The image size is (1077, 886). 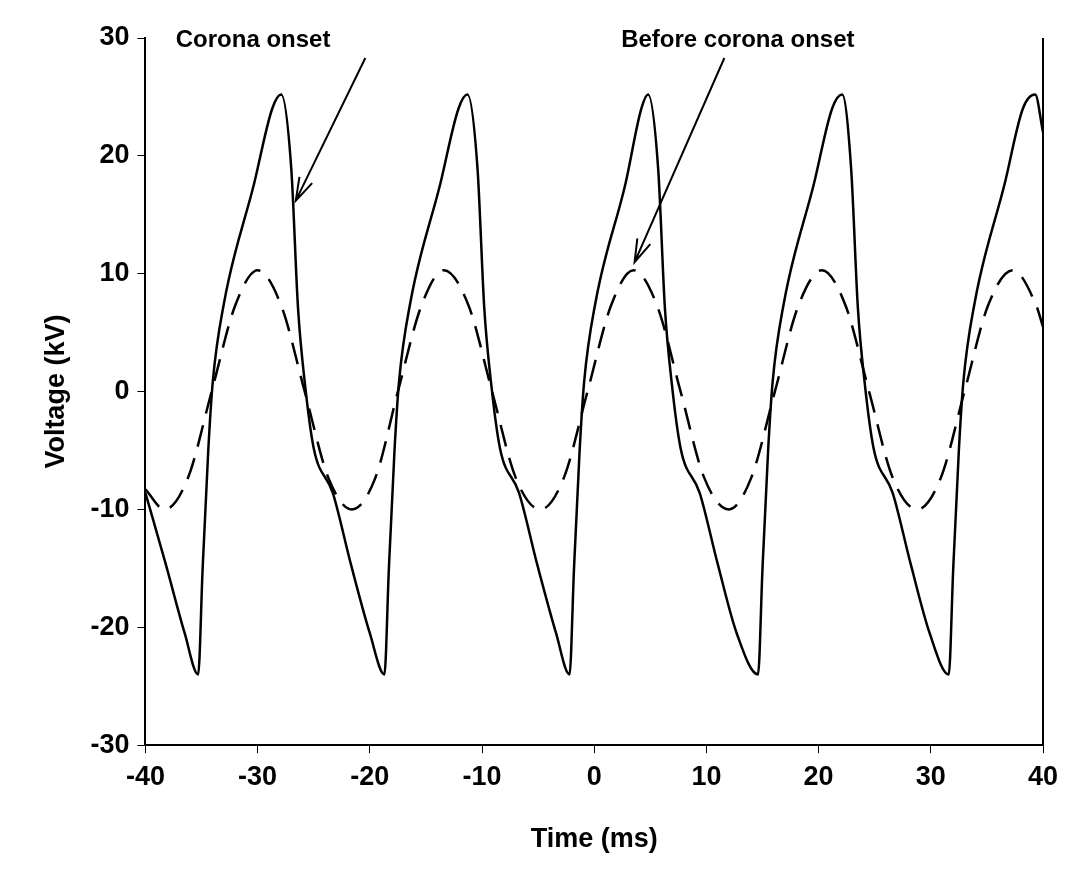 What do you see at coordinates (930, 775) in the screenshot?
I see `x-tick-label: 30` at bounding box center [930, 775].